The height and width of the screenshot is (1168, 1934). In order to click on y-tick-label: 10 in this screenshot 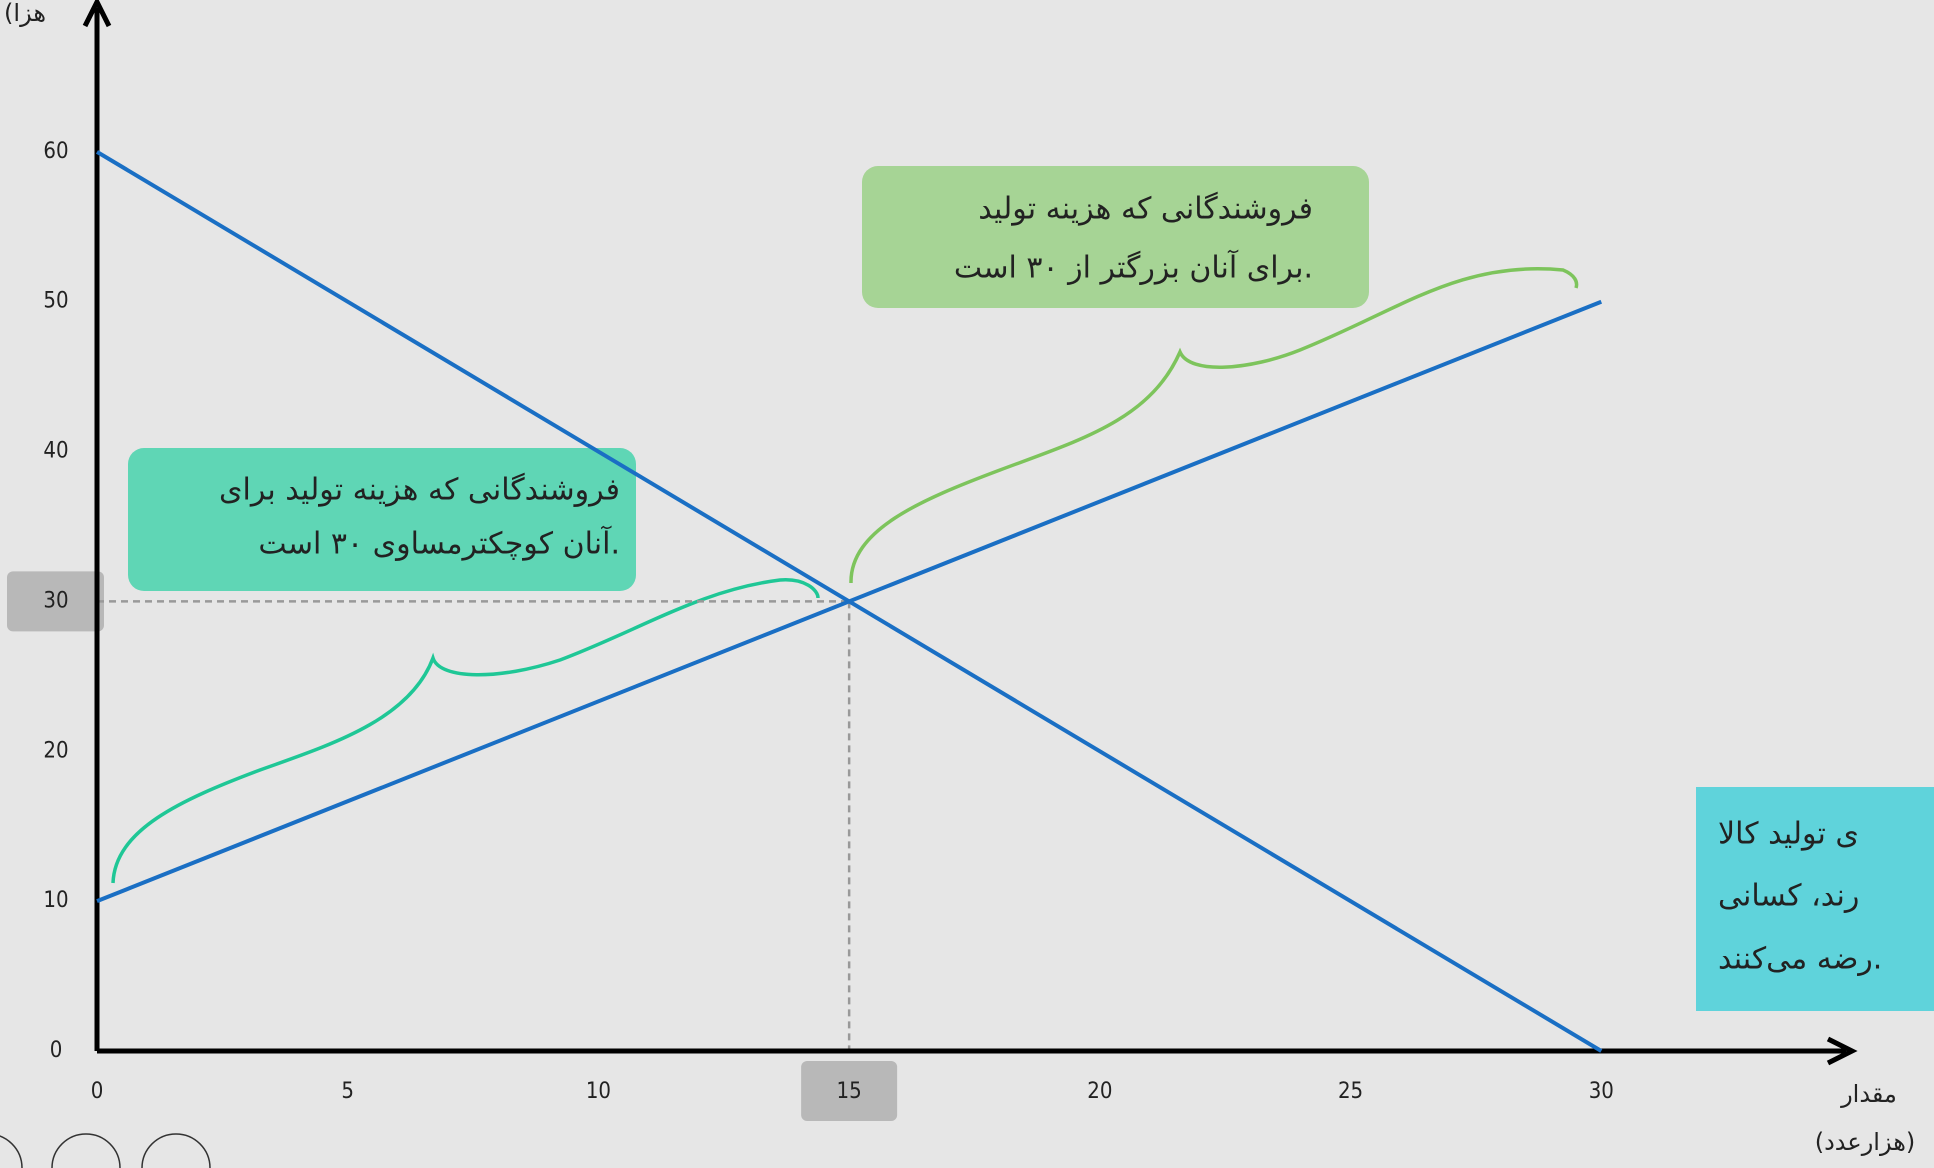, I will do `click(55, 900)`.